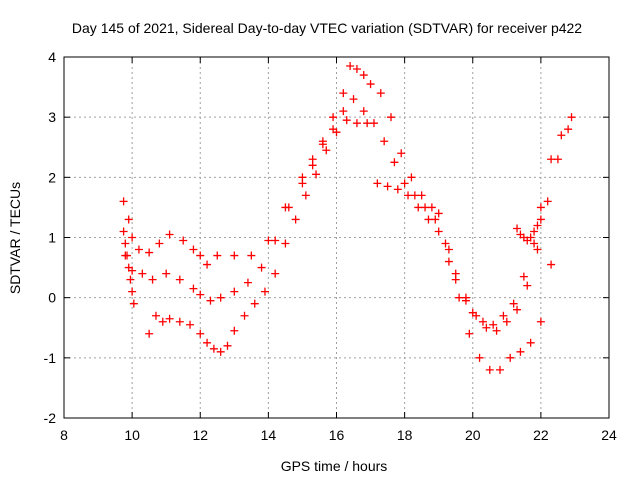 The image size is (640, 480). Describe the element at coordinates (50, 358) in the screenshot. I see `y-tick-label: -1` at that location.